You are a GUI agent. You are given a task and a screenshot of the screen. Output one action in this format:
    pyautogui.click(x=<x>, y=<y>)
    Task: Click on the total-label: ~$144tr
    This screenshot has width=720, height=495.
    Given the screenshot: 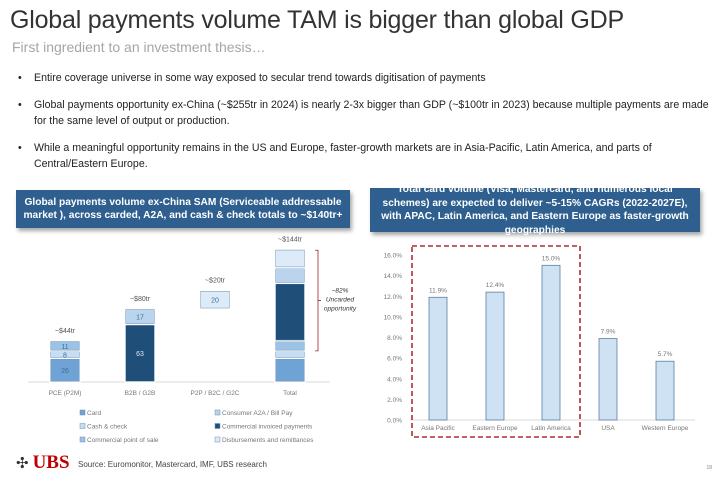 What is the action you would take?
    pyautogui.click(x=290, y=239)
    